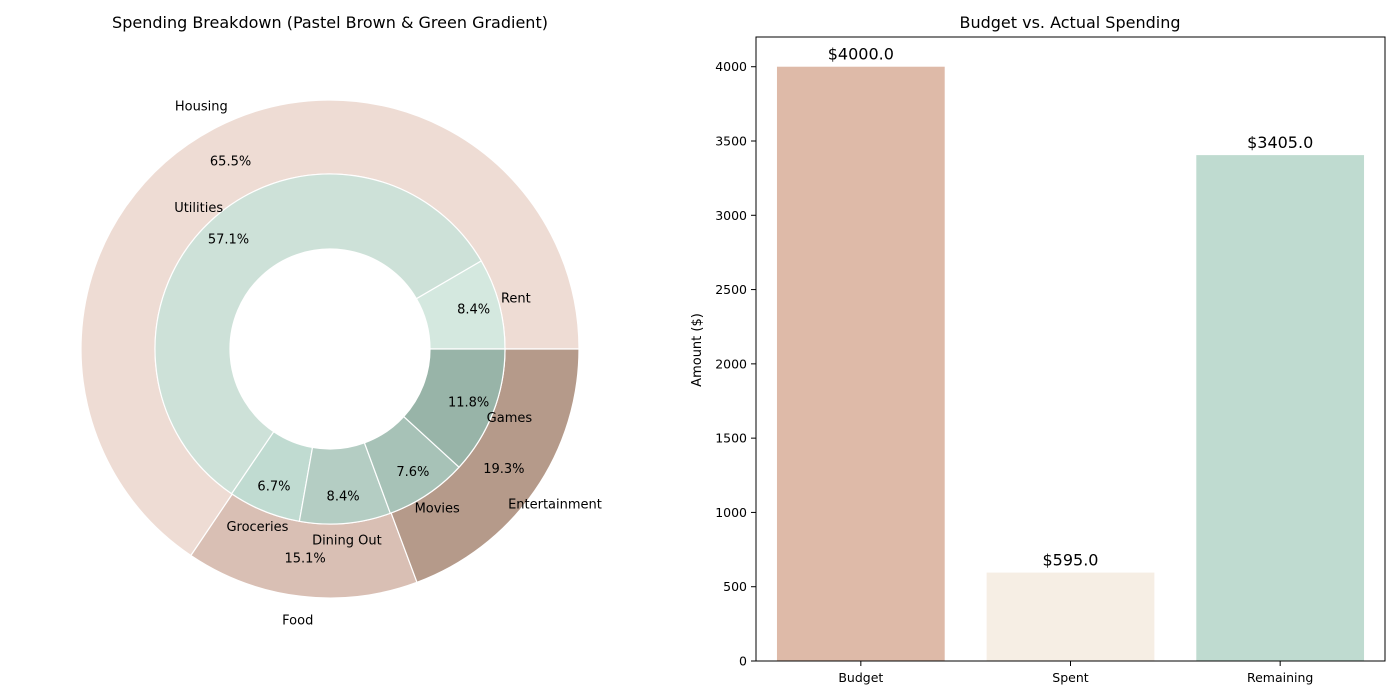 This screenshot has width=1400, height=700. What do you see at coordinates (1280, 677) in the screenshot?
I see `x-tick-label-remaining: Remaining` at bounding box center [1280, 677].